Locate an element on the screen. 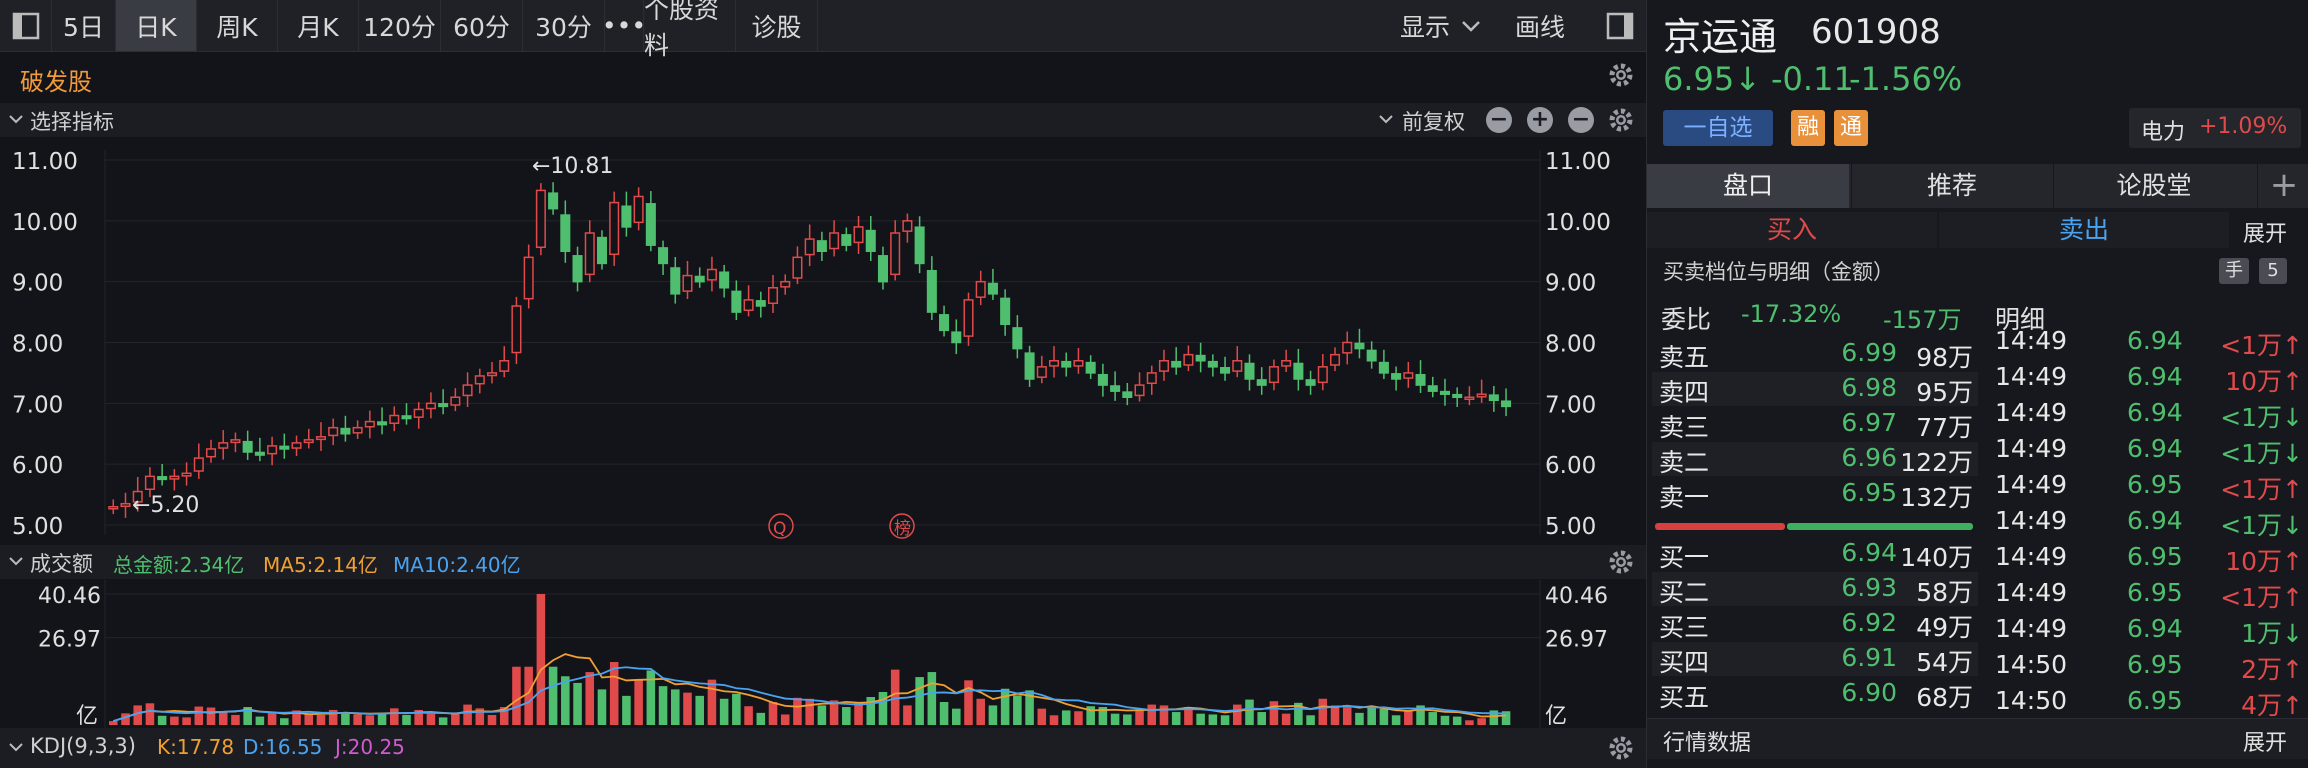 Image resolution: width=2308 pixels, height=768 pixels. watchlist-button: 一自选 is located at coordinates (1718, 128).